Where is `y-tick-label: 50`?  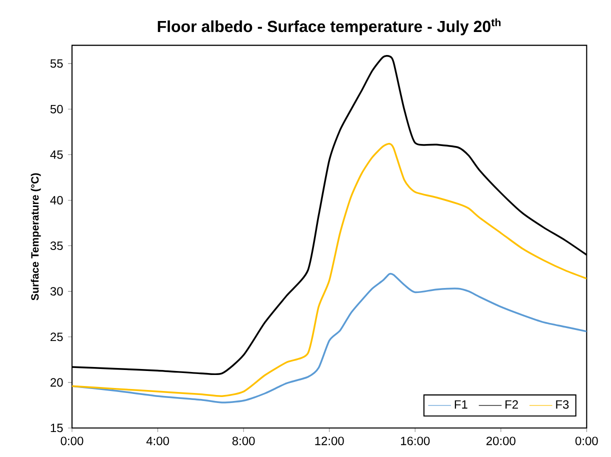 y-tick-label: 50 is located at coordinates (56, 109).